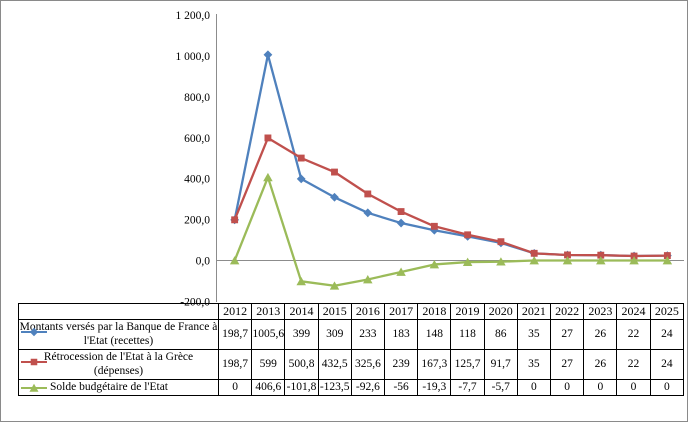 This screenshot has height=422, width=688. I want to click on value-cell: 86, so click(500, 334).